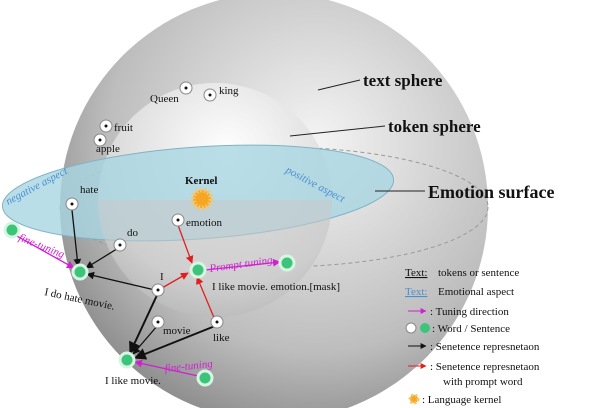 This screenshot has width=590, height=408. Describe the element at coordinates (403, 80) in the screenshot. I see `label: text sphere` at that location.